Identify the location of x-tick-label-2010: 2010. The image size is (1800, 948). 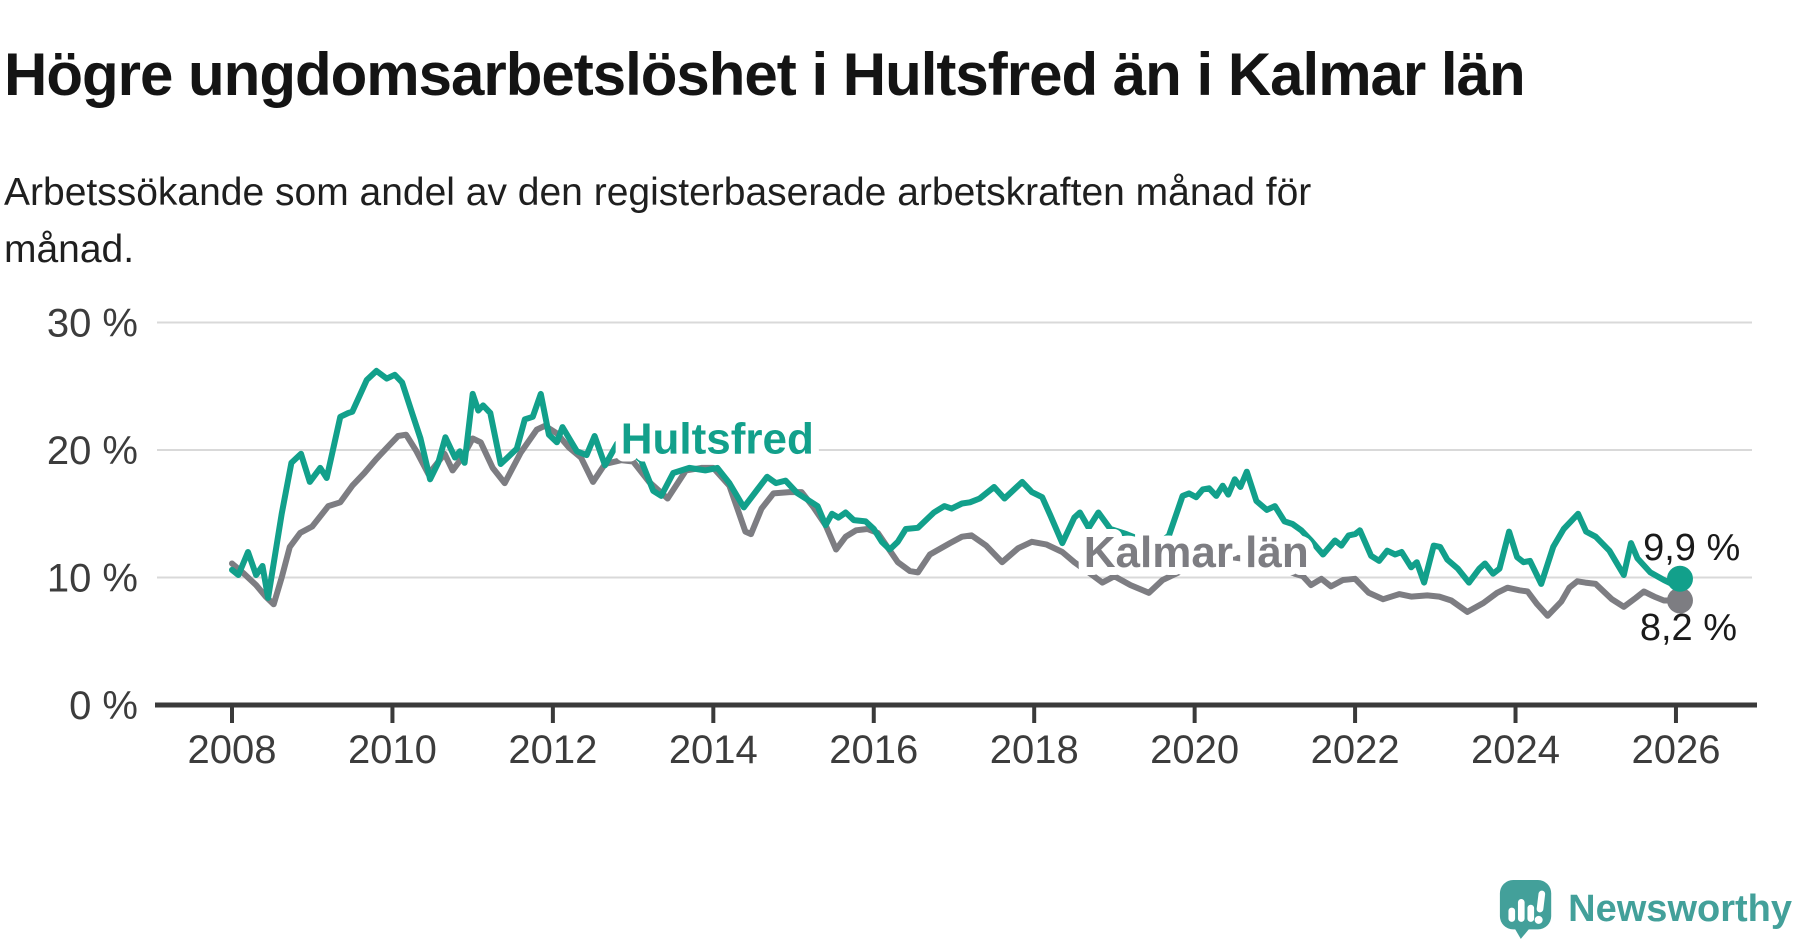
(392, 750).